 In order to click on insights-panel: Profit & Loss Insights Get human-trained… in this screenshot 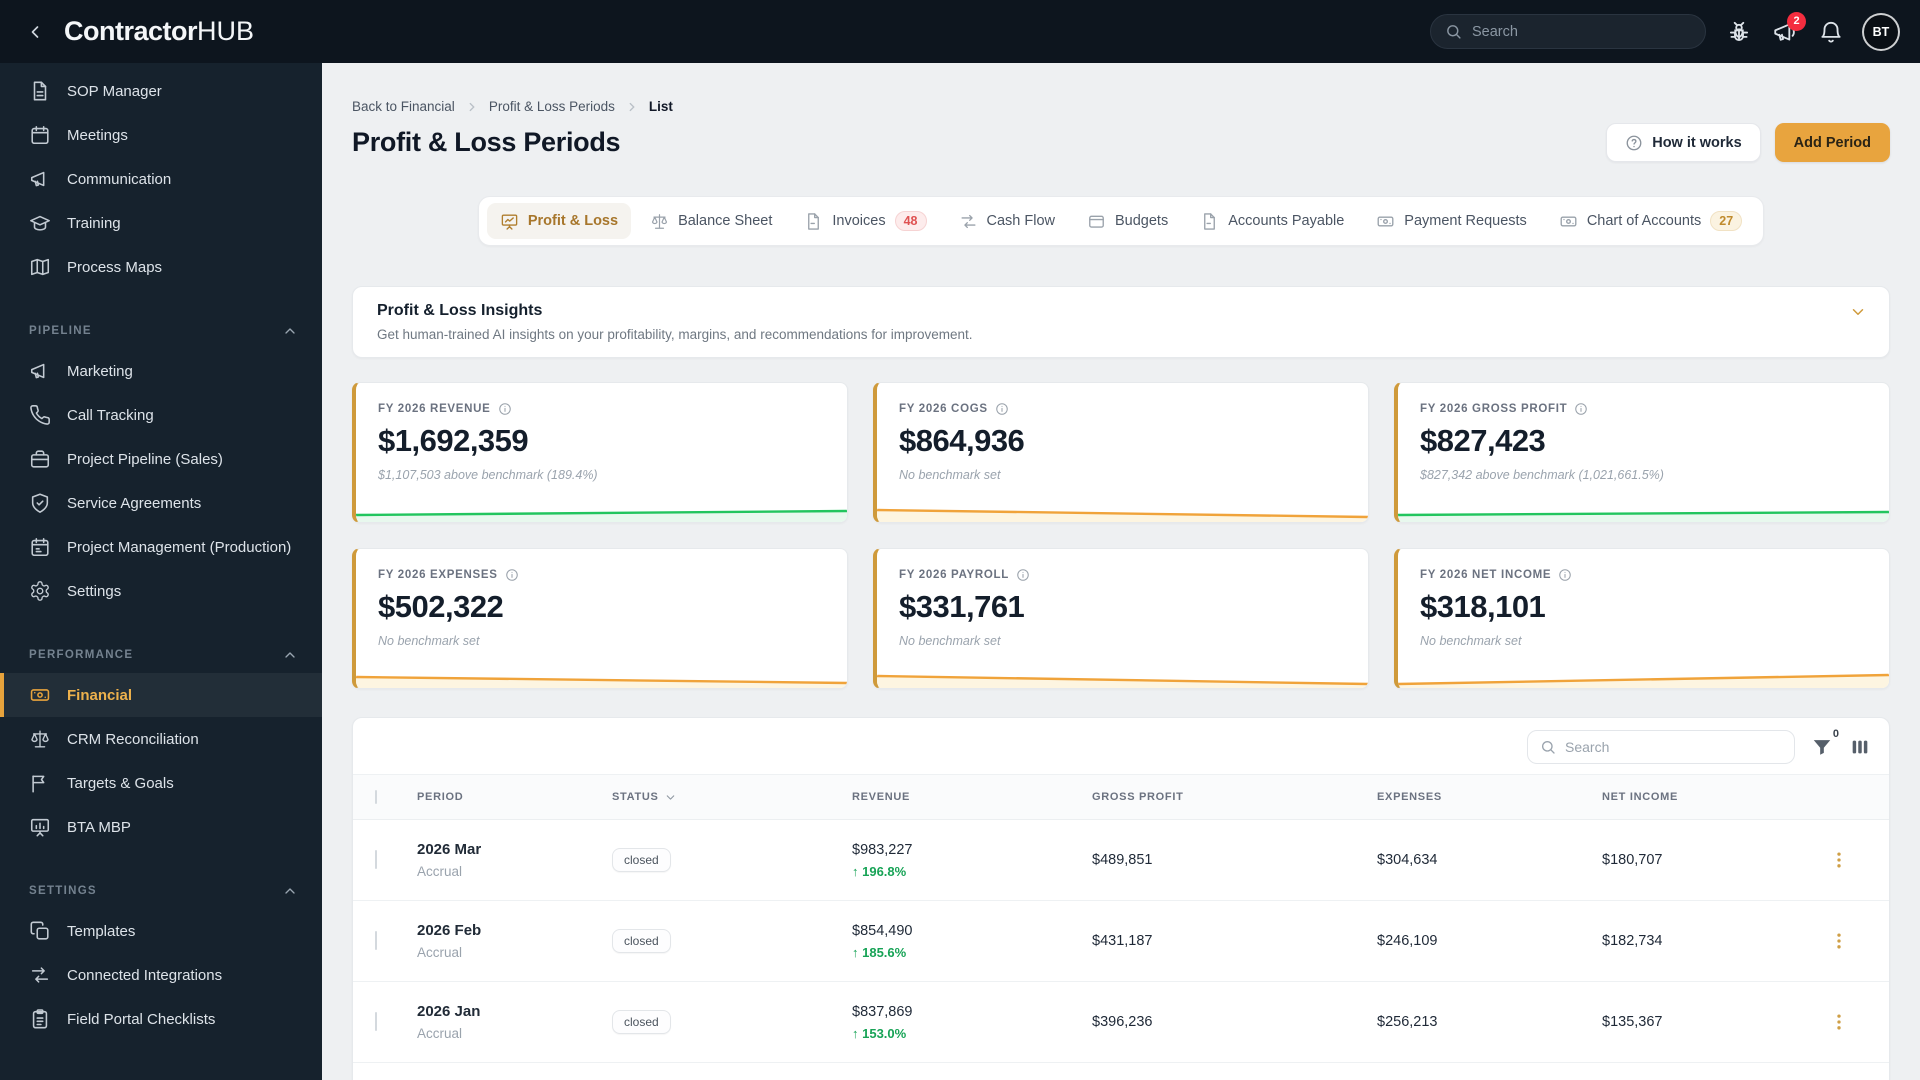, I will do `click(1121, 322)`.